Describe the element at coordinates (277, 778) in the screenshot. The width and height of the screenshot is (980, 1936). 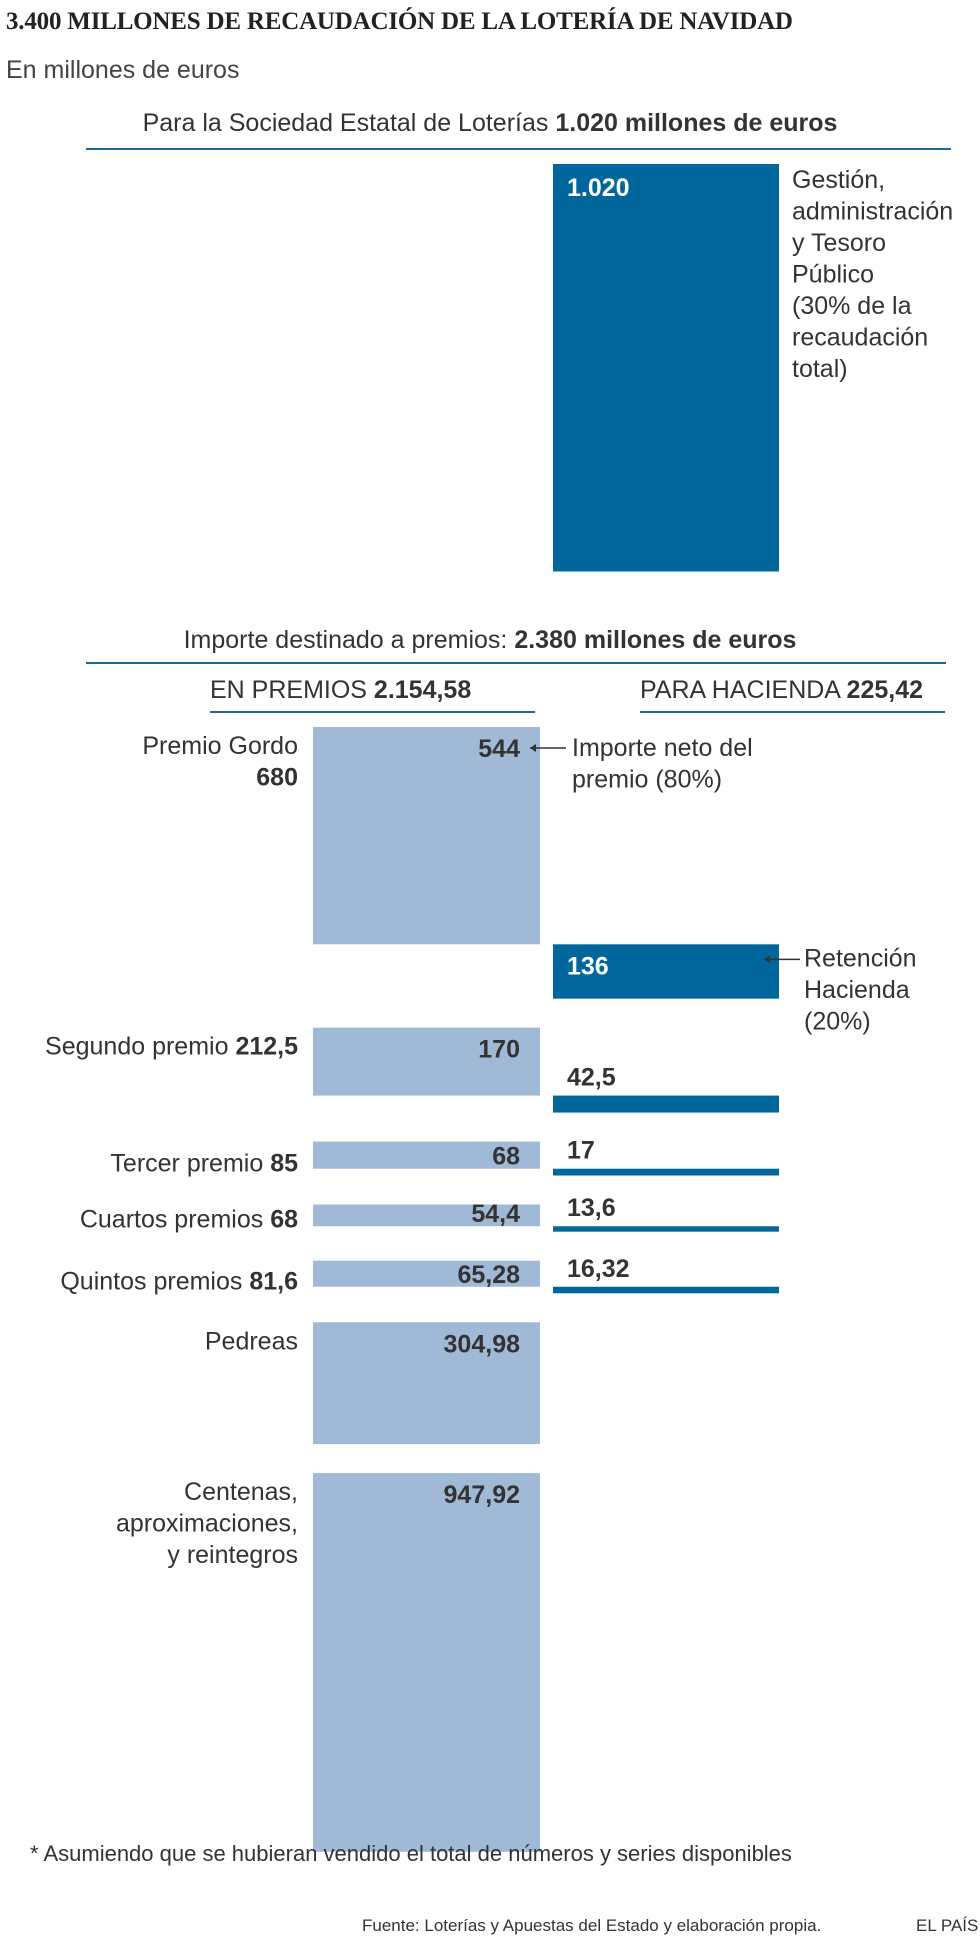
I see `category-label: 680` at that location.